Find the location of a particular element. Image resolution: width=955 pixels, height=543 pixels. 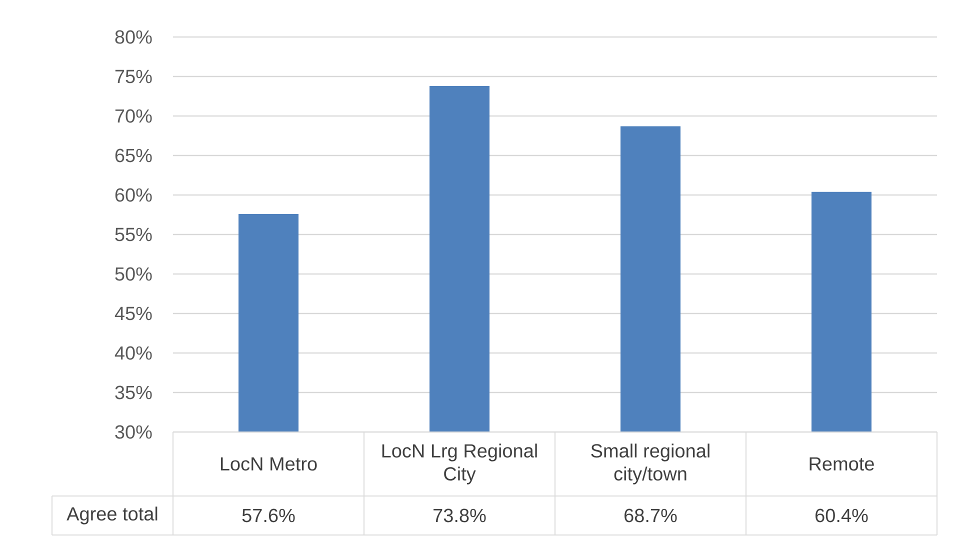

y-tick-label: 60% is located at coordinates (133, 195).